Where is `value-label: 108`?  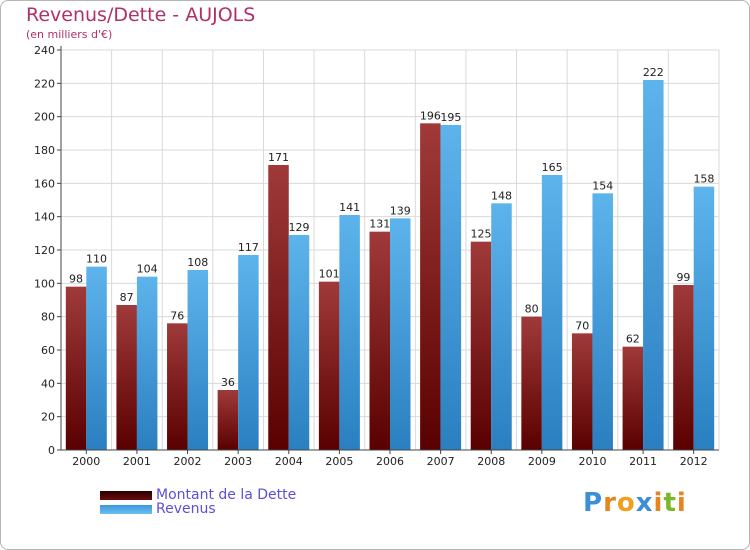
value-label: 108 is located at coordinates (197, 262).